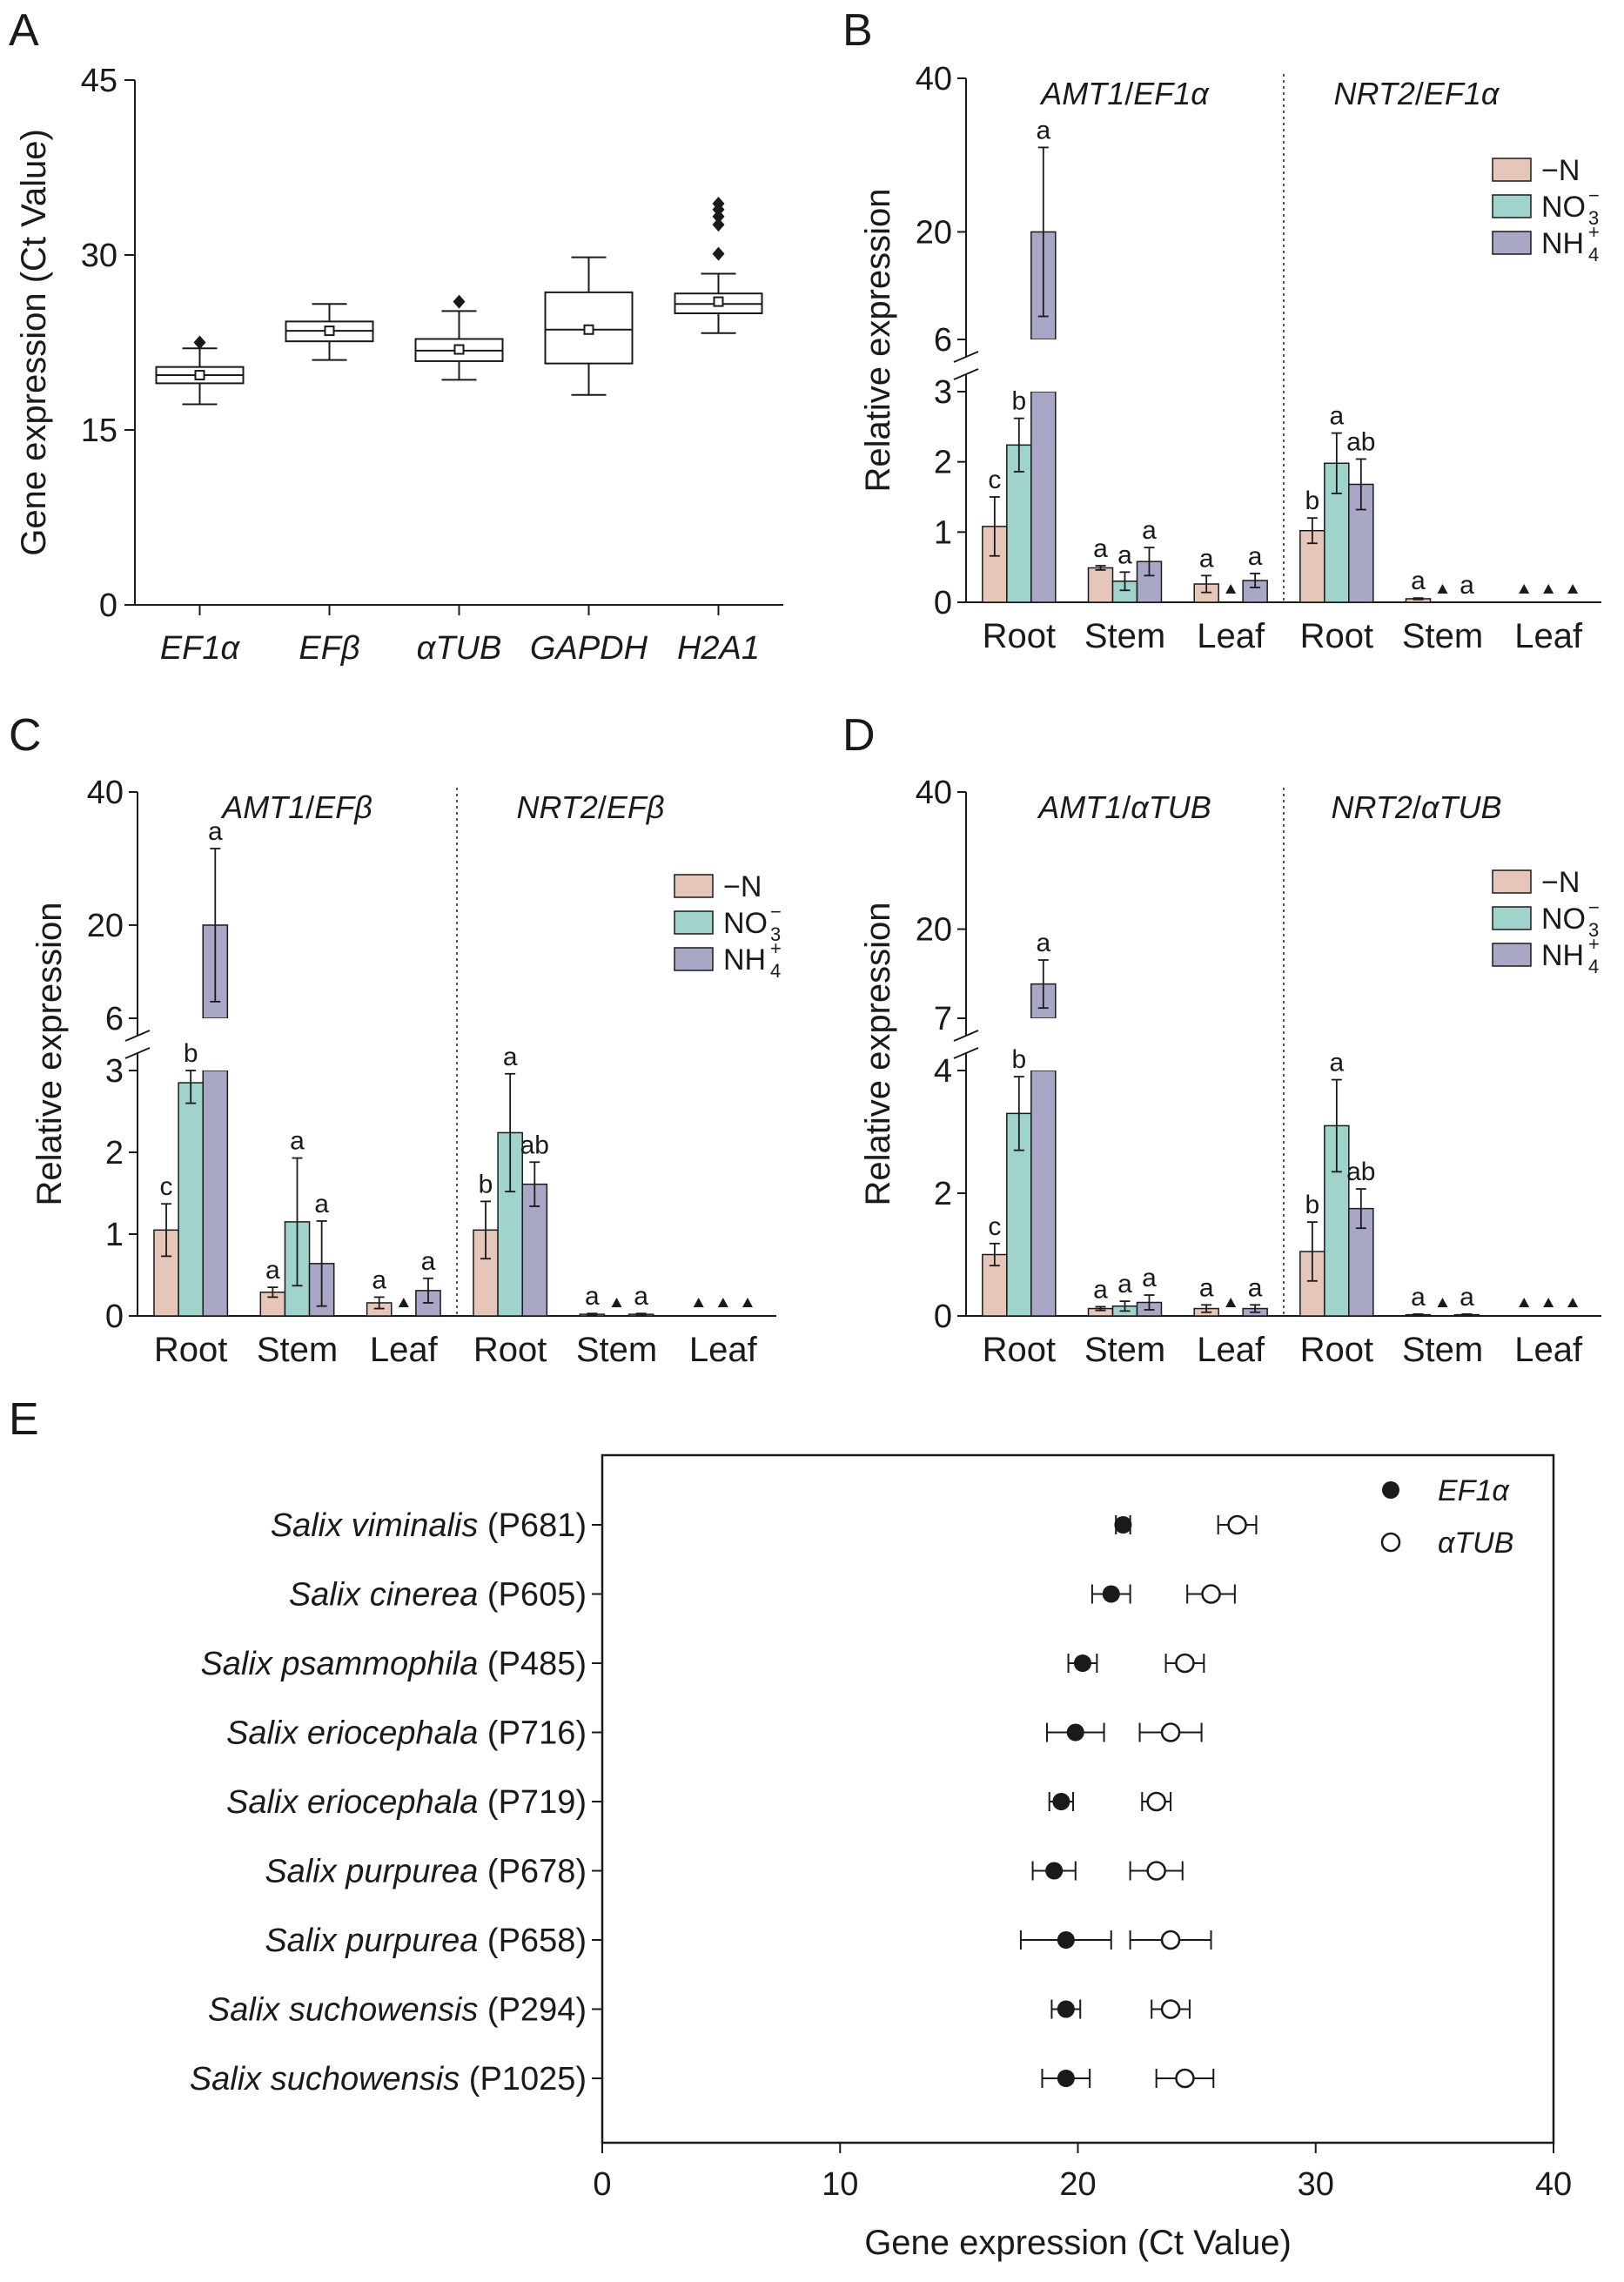 Image resolution: width=1624 pixels, height=2282 pixels. I want to click on x-tick-label: 30, so click(1316, 2184).